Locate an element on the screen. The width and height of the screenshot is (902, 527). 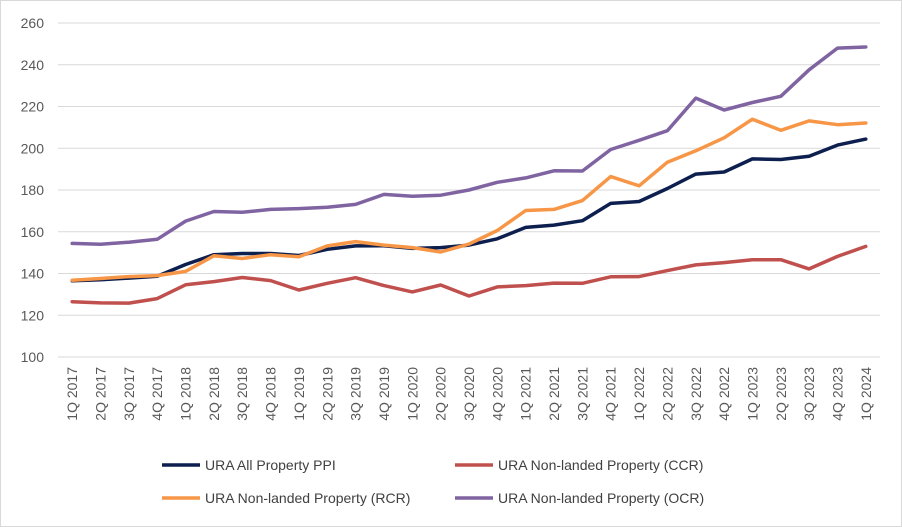
x-tick-label: 4Q 2022 is located at coordinates (724, 394).